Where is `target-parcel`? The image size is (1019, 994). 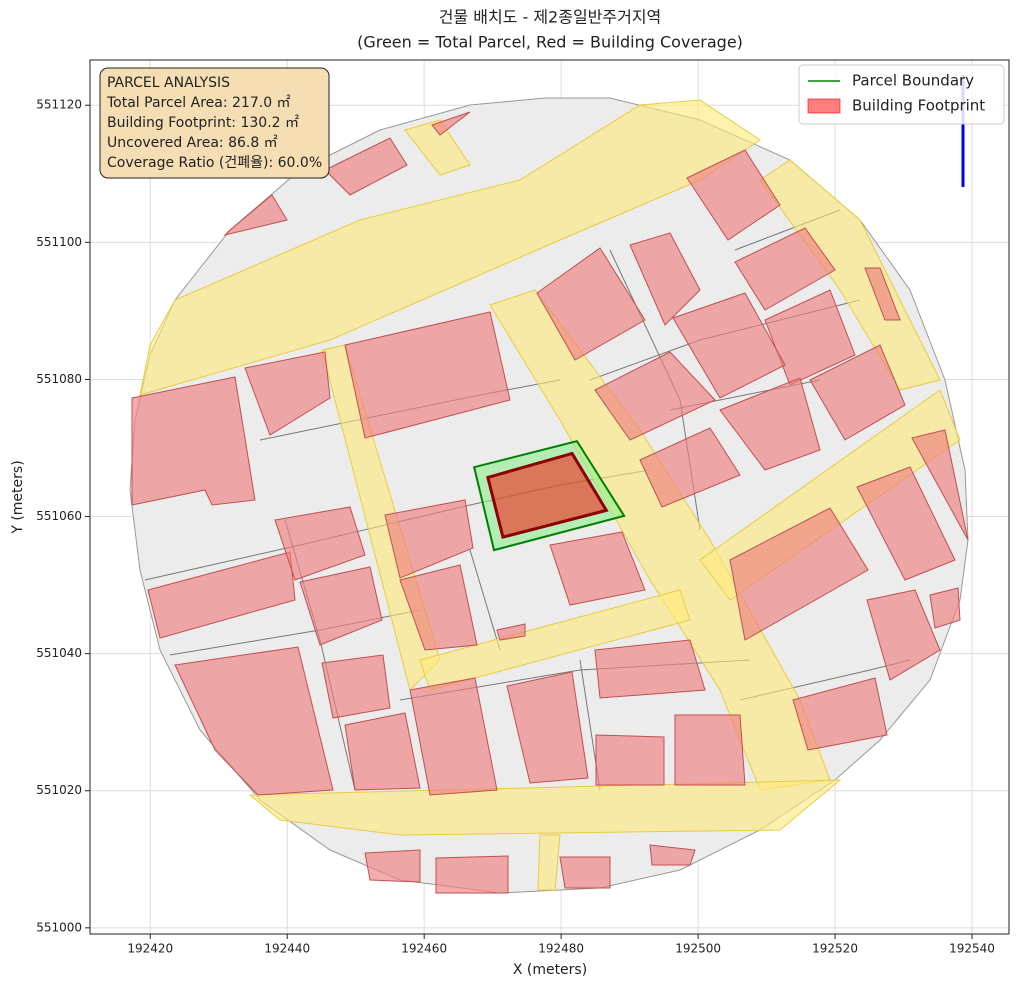 target-parcel is located at coordinates (549, 495).